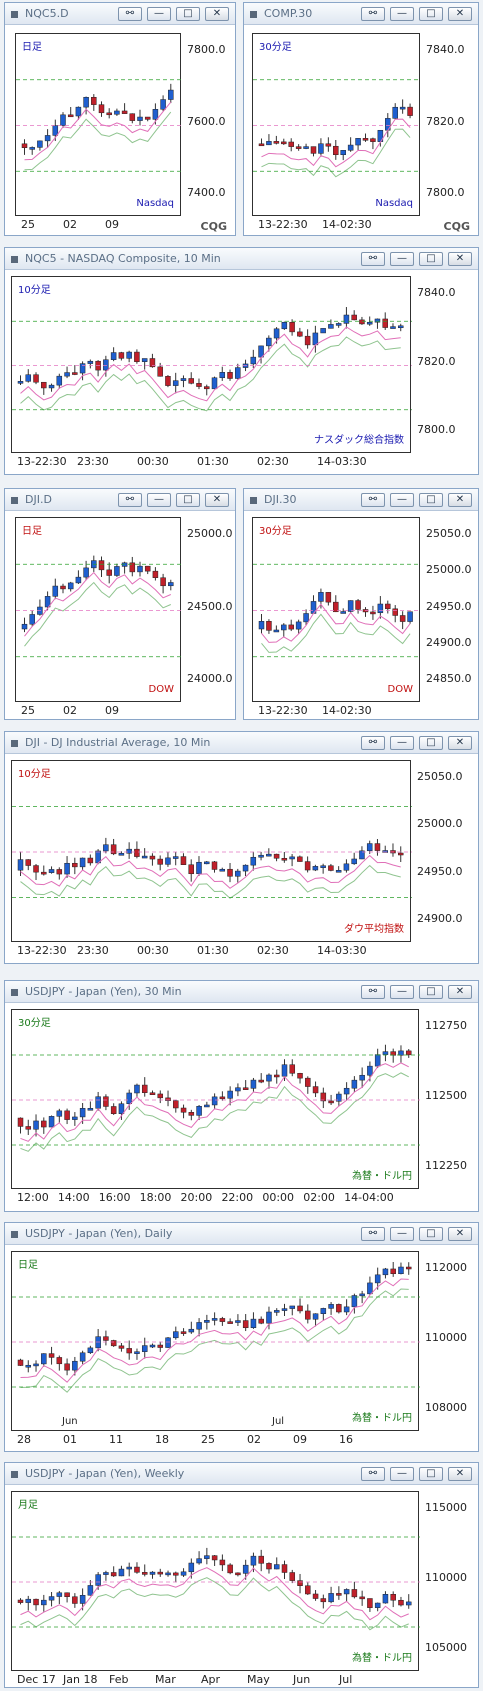 The width and height of the screenshot is (483, 1691). I want to click on window-title-bar: NQC5.D ⚯ — □ ✕, so click(120, 14).